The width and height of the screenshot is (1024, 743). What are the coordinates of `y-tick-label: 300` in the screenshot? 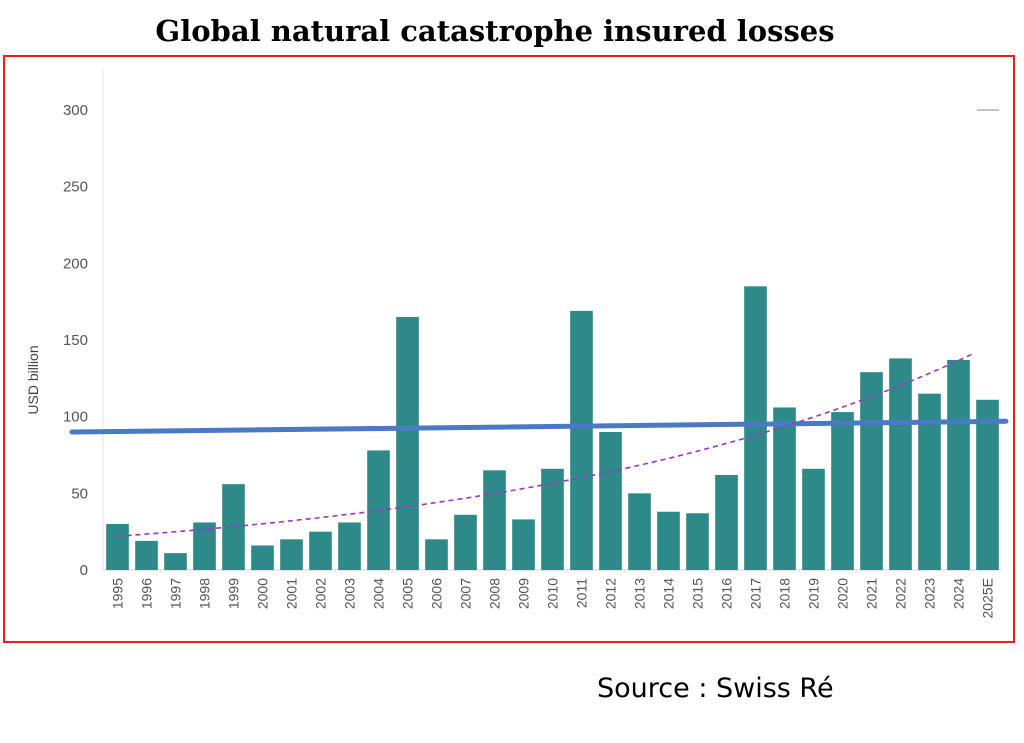 It's located at (75, 110).